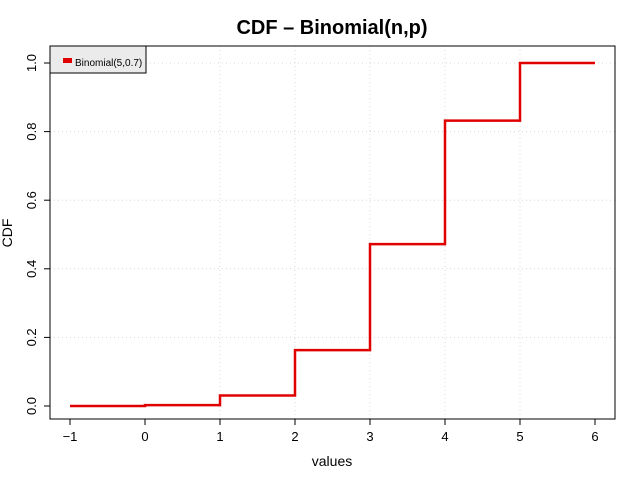 The height and width of the screenshot is (481, 641). I want to click on y-tick-label: 0.0, so click(31, 406).